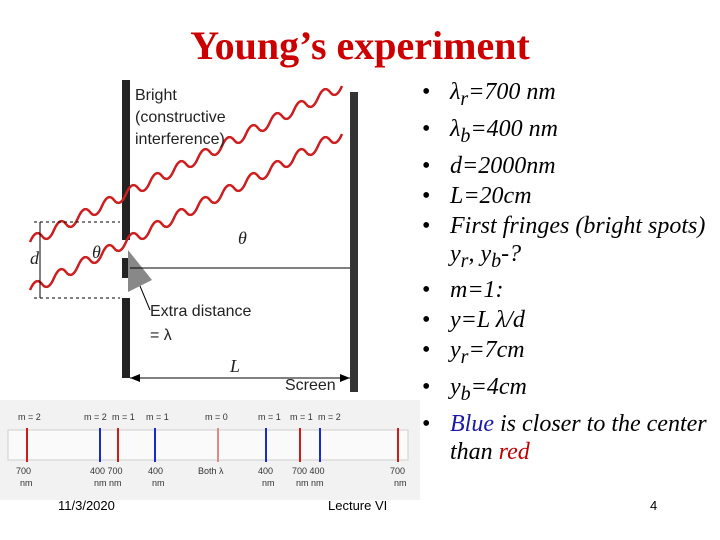  What do you see at coordinates (140, 271) in the screenshot?
I see `extra-distance-wedge` at bounding box center [140, 271].